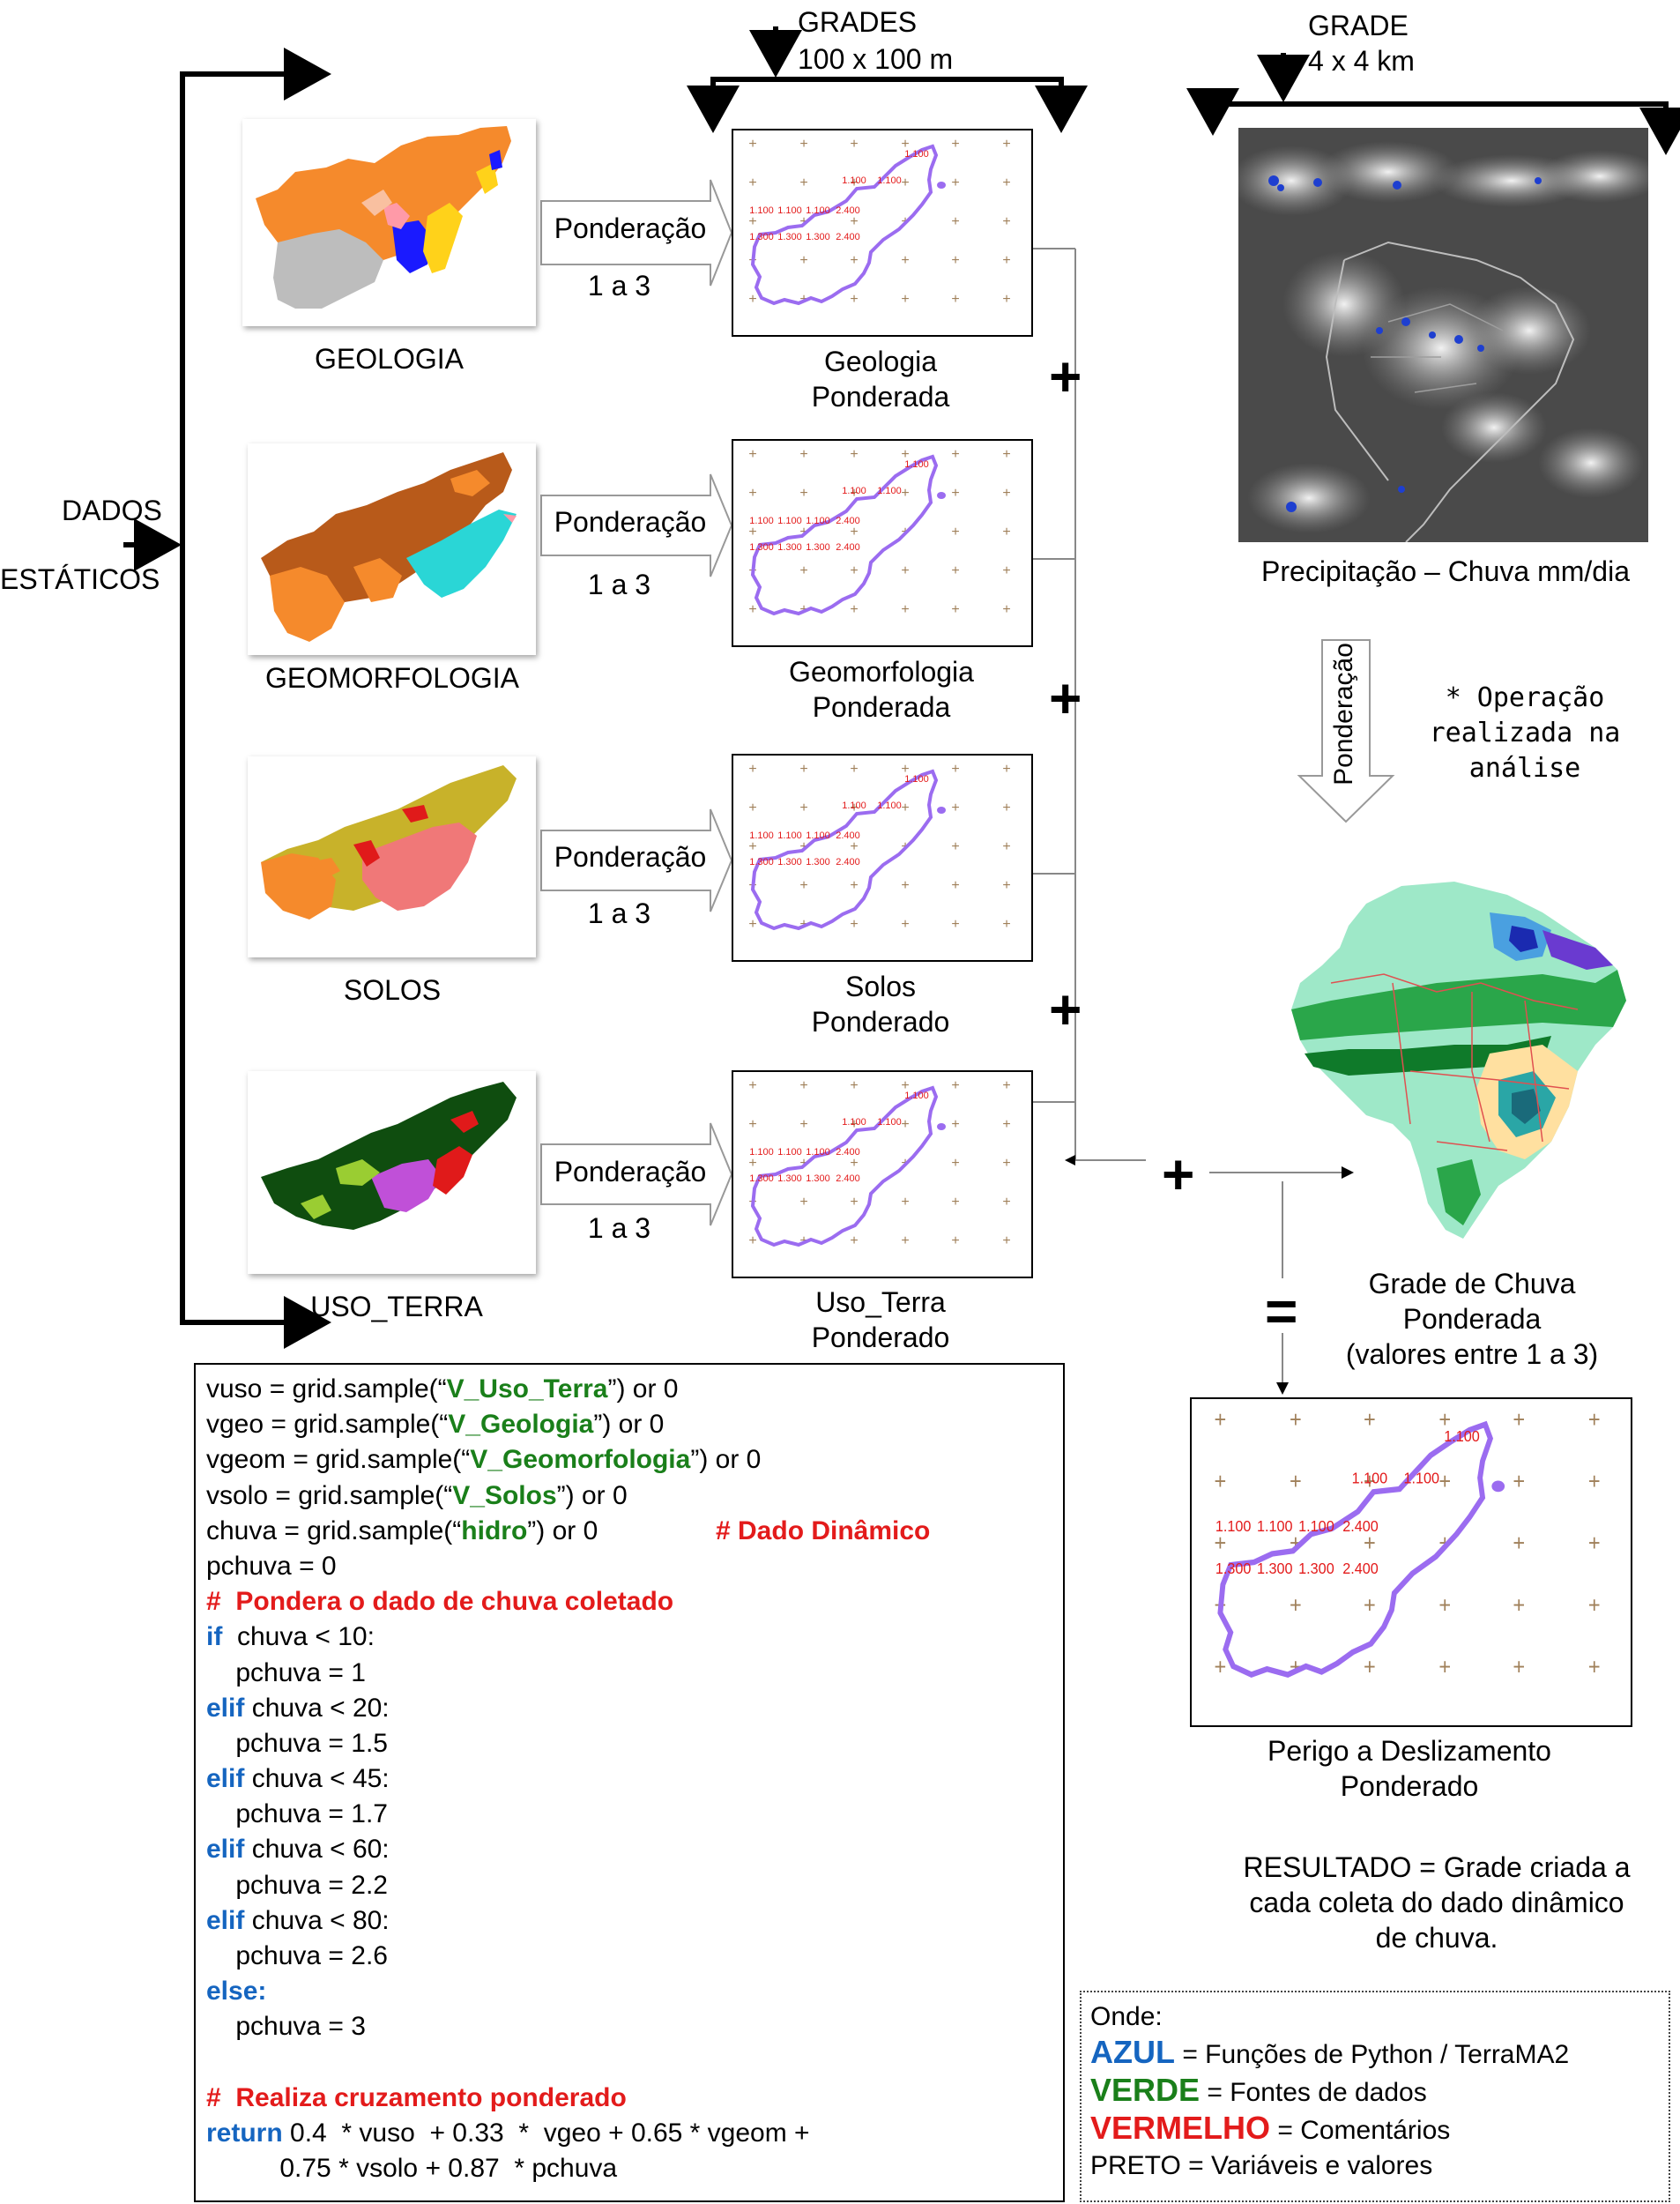 The image size is (1680, 2204). I want to click on uso-terra-weighted-label: Uso_Terra Ponderado, so click(880, 1320).